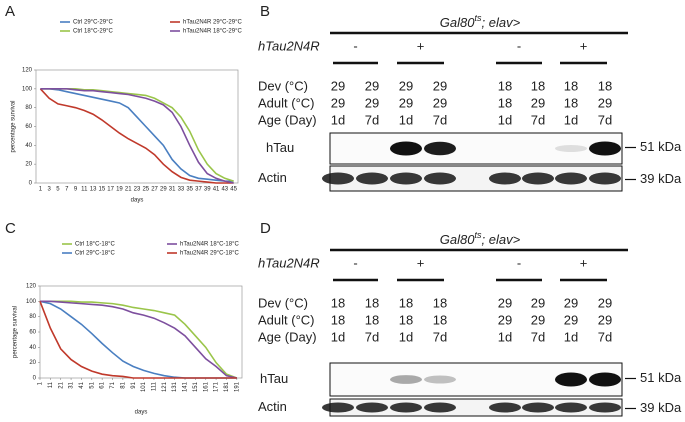  Describe the element at coordinates (92, 384) in the screenshot. I see `x-tick-label: 51` at that location.